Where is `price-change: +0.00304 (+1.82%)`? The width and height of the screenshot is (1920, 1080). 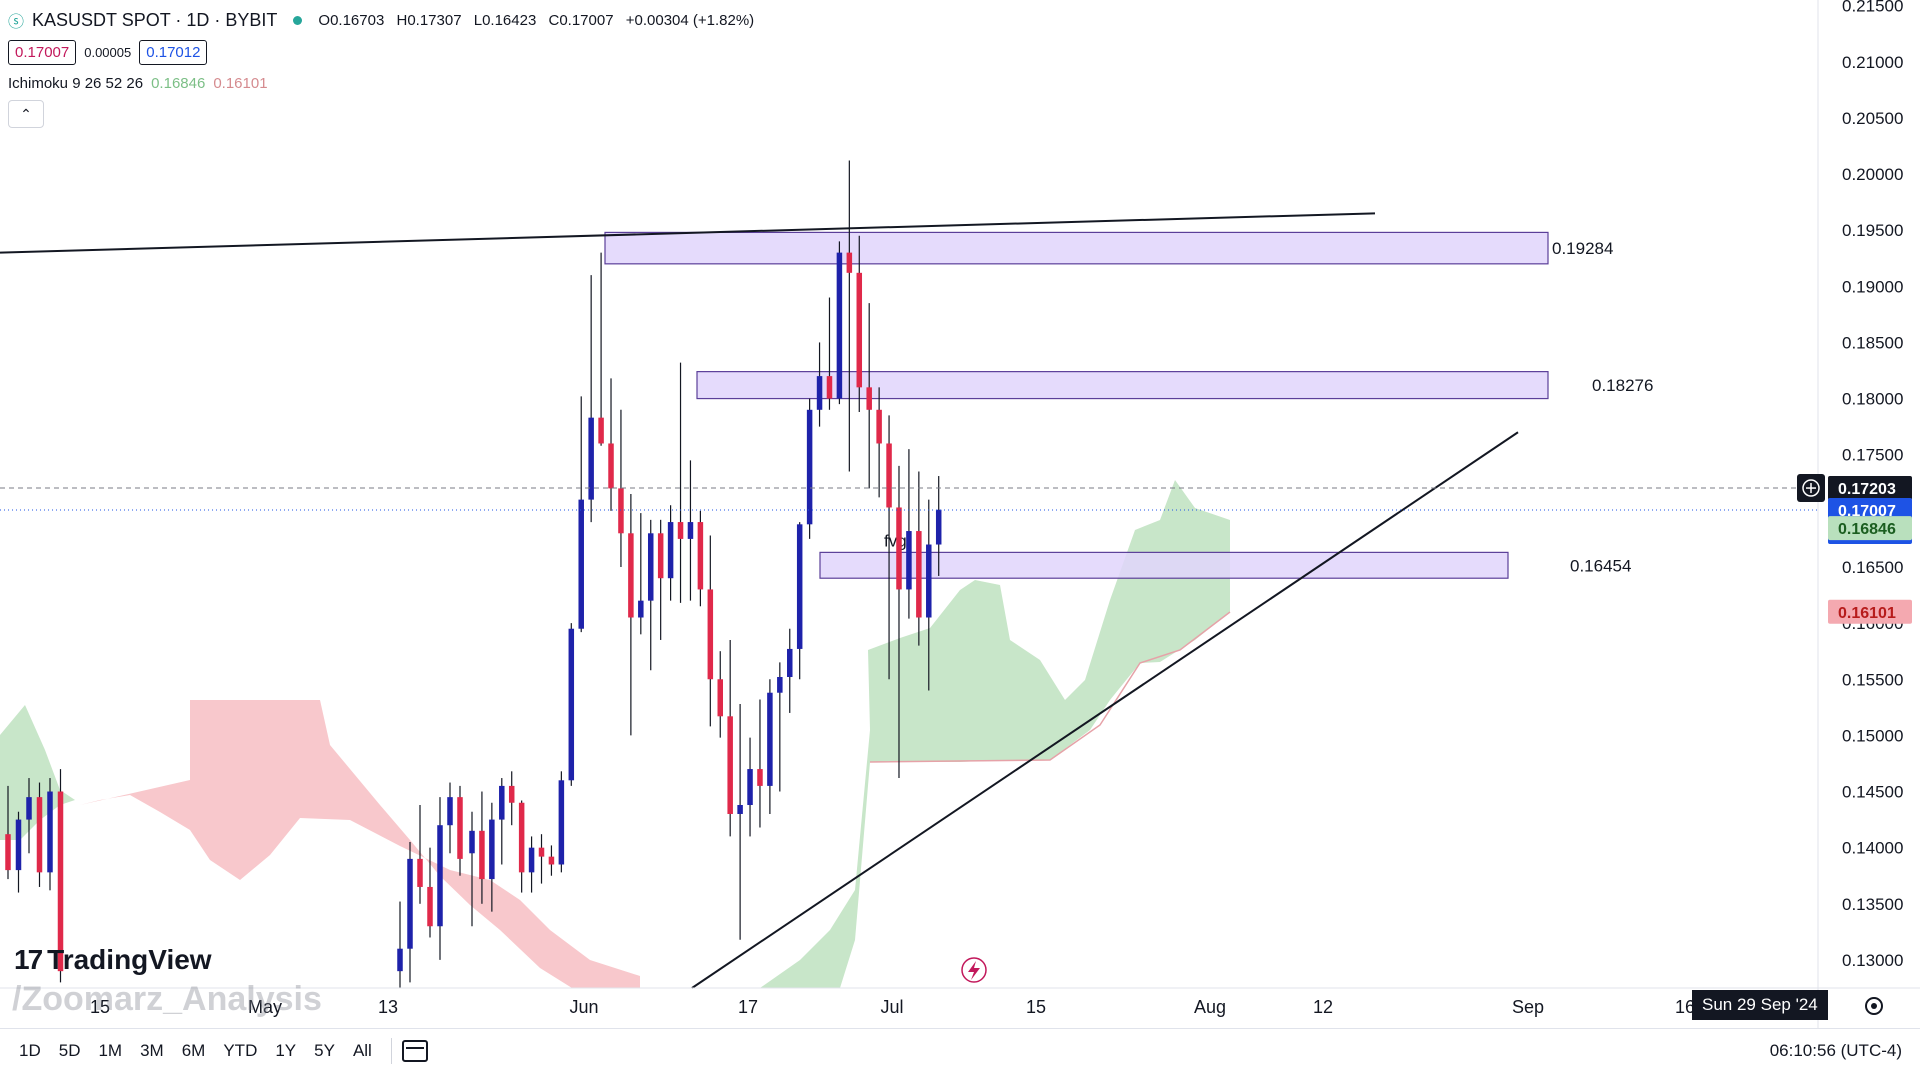 price-change: +0.00304 (+1.82%) is located at coordinates (690, 20).